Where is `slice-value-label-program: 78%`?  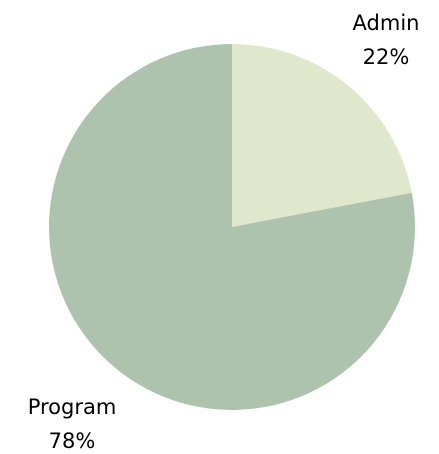
slice-value-label-program: 78% is located at coordinates (72, 441).